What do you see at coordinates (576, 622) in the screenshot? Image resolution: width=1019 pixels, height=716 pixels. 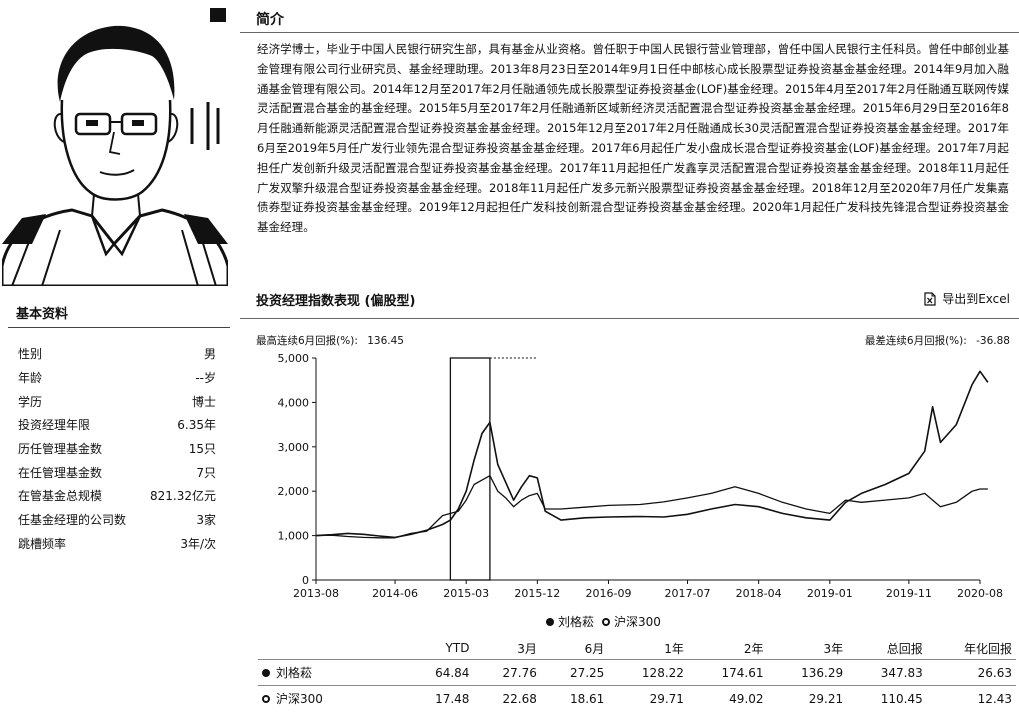 I see `legend-label: 刘格菘` at bounding box center [576, 622].